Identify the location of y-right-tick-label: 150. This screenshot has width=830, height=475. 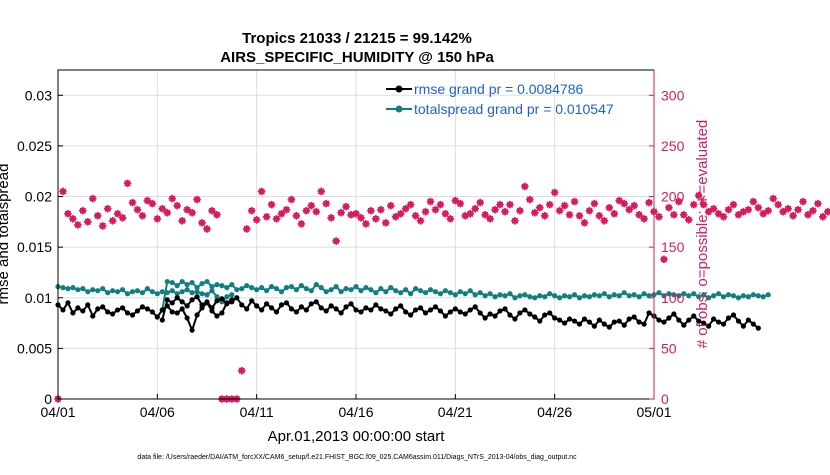
(673, 247).